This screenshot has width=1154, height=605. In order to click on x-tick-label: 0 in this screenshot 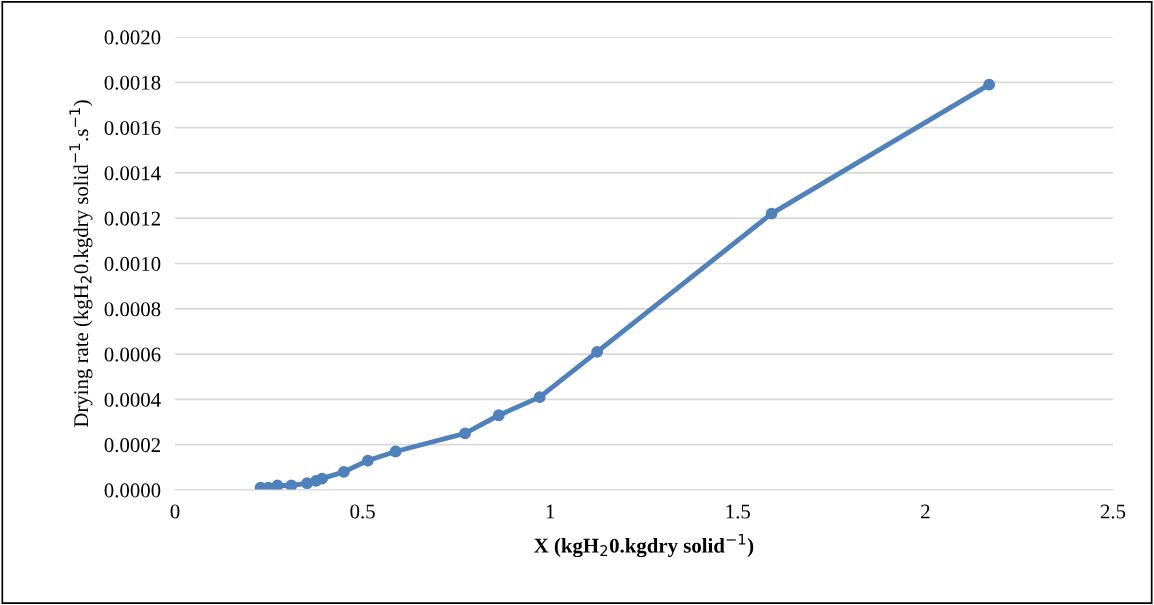, I will do `click(175, 511)`.